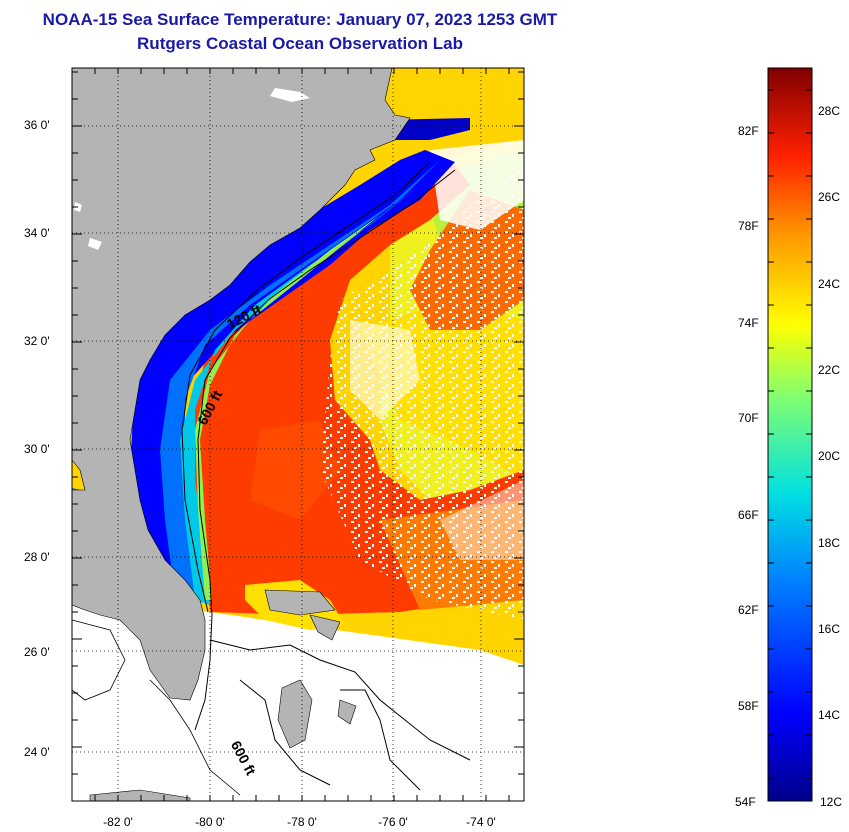  I want to click on colorbar-c-28: 28C, so click(829, 111).